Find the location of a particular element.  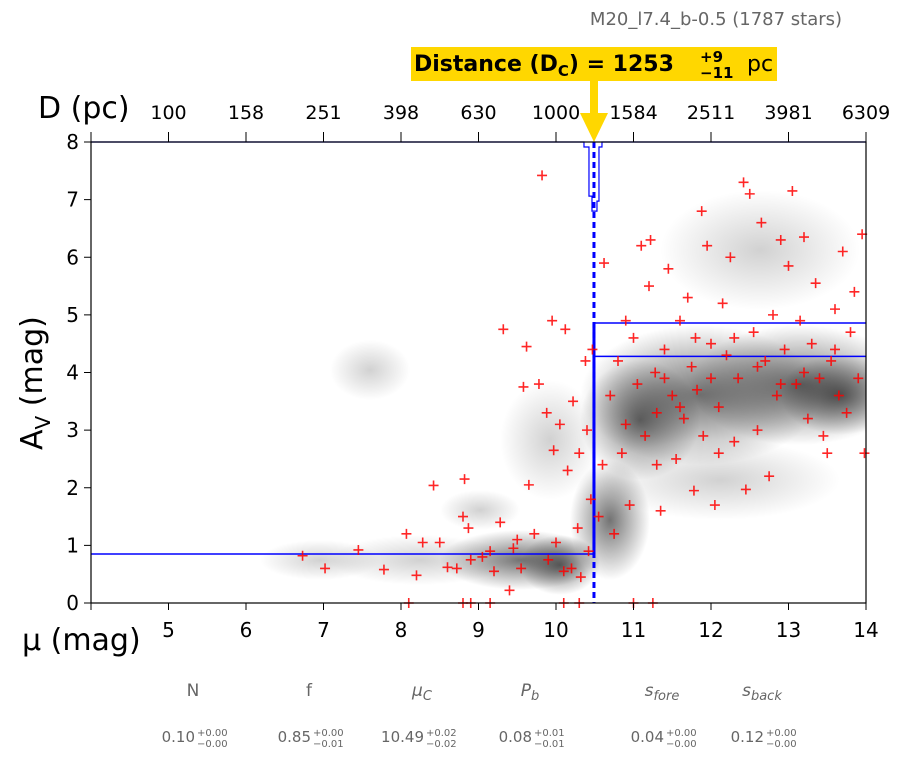

y-axis-label: A is located at coordinates (32, 439).